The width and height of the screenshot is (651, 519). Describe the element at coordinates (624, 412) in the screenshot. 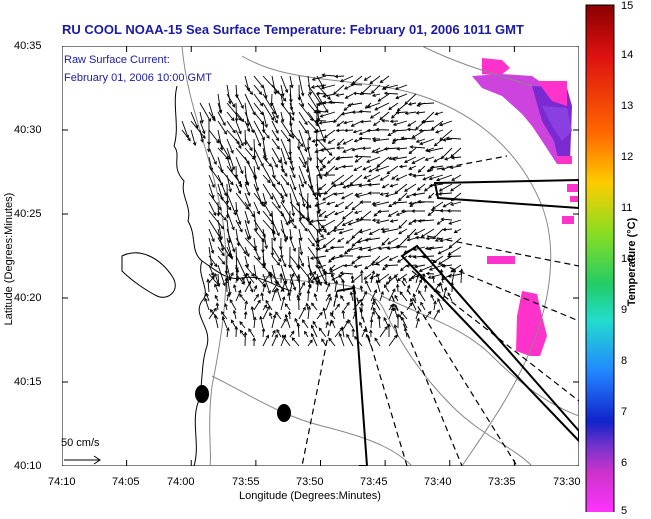

I see `colorbar-tick: 7` at that location.